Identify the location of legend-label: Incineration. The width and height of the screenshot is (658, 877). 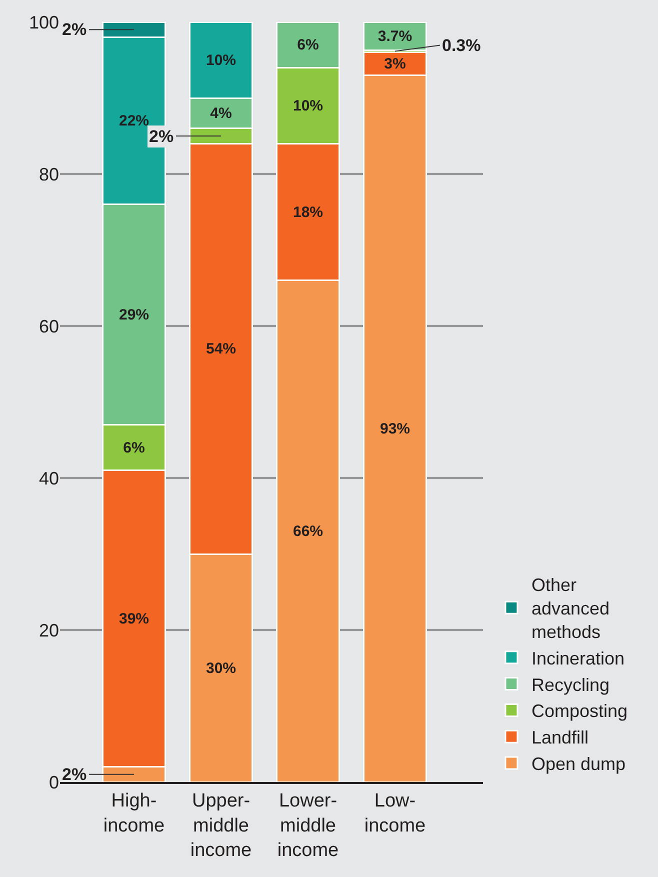
(578, 658).